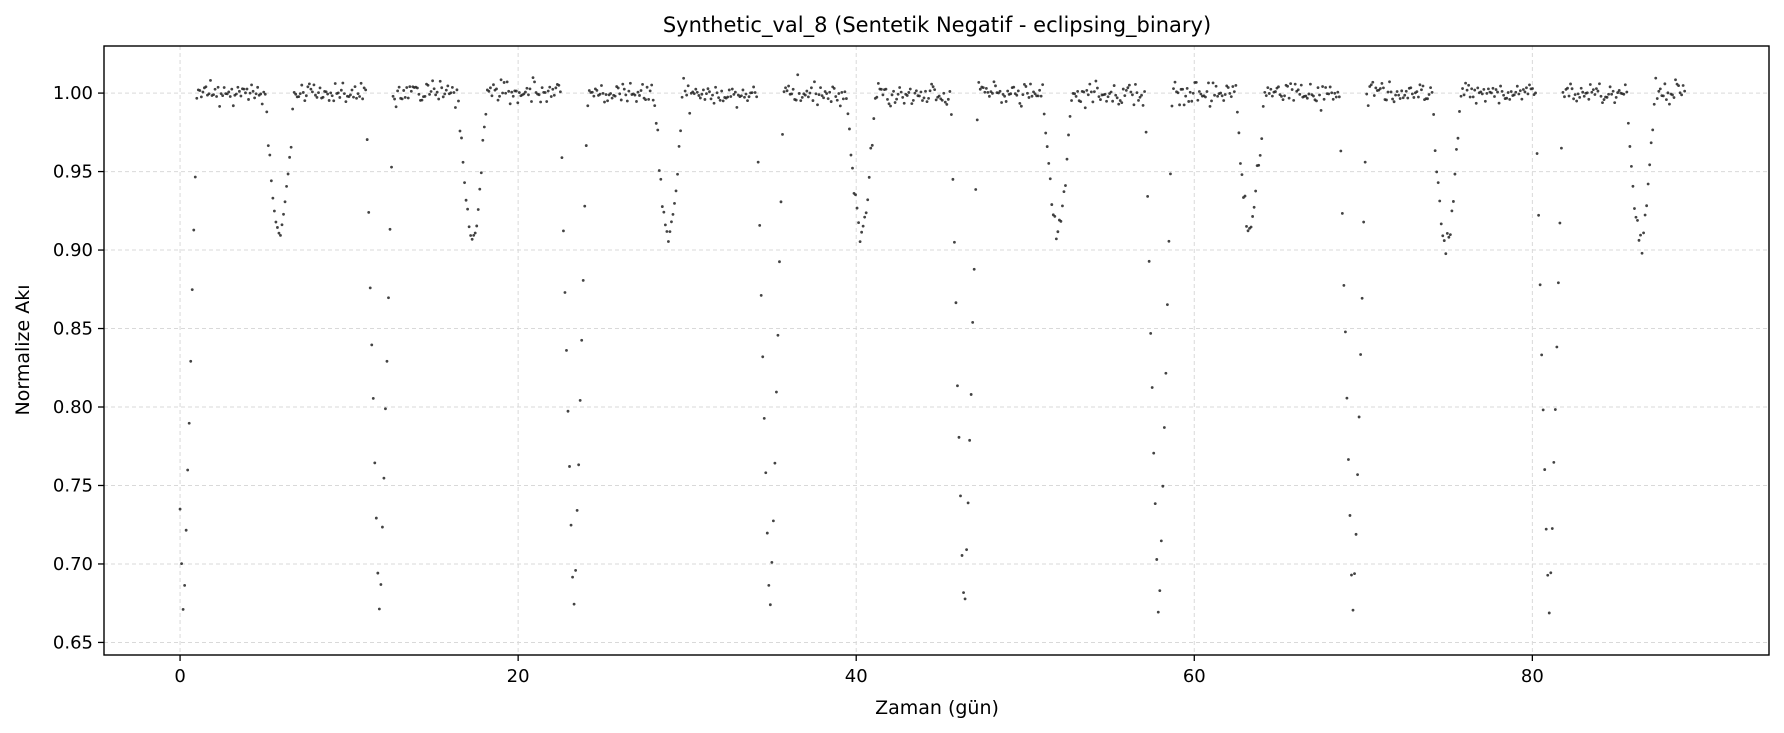  What do you see at coordinates (73, 642) in the screenshot?
I see `y-tick-label: 0.65` at bounding box center [73, 642].